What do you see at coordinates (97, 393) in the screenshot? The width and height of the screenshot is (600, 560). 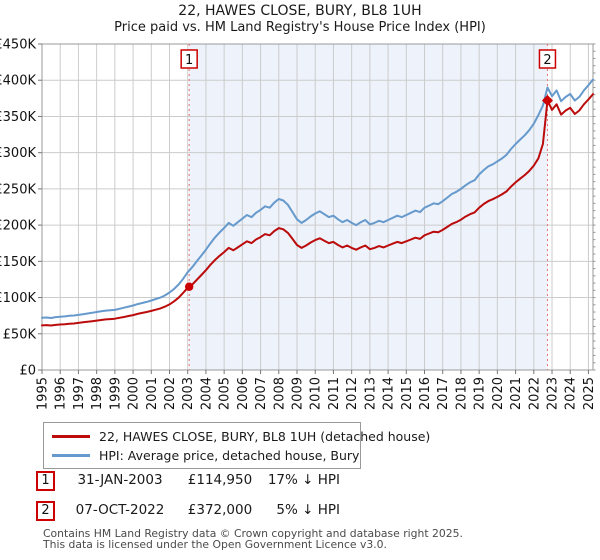 I see `svg-text: 1998` at bounding box center [97, 393].